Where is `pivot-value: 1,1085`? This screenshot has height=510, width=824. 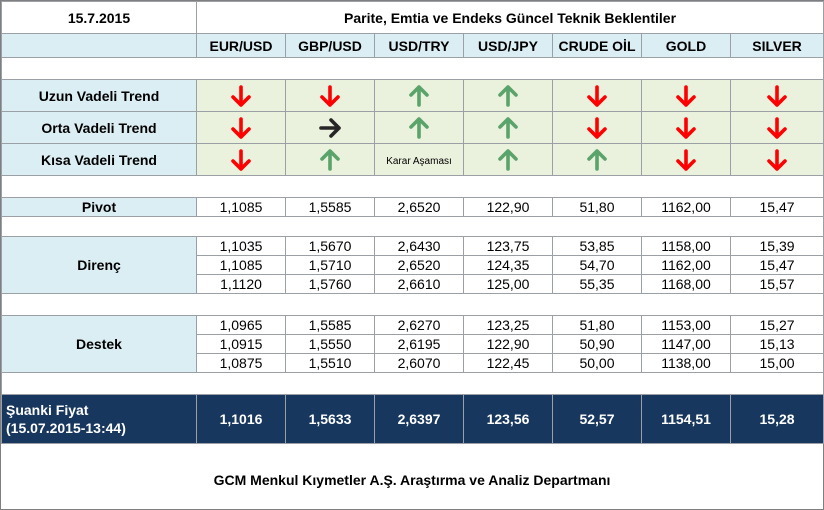 pivot-value: 1,1085 is located at coordinates (241, 207).